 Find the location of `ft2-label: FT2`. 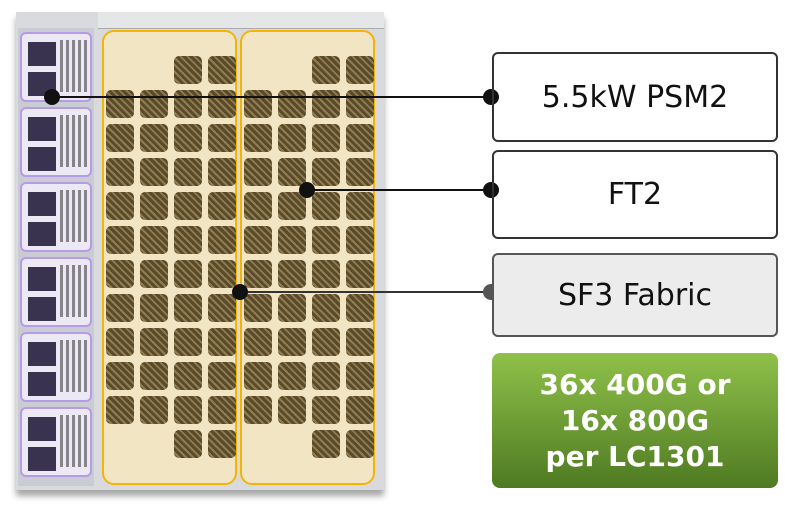

ft2-label: FT2 is located at coordinates (635, 194).